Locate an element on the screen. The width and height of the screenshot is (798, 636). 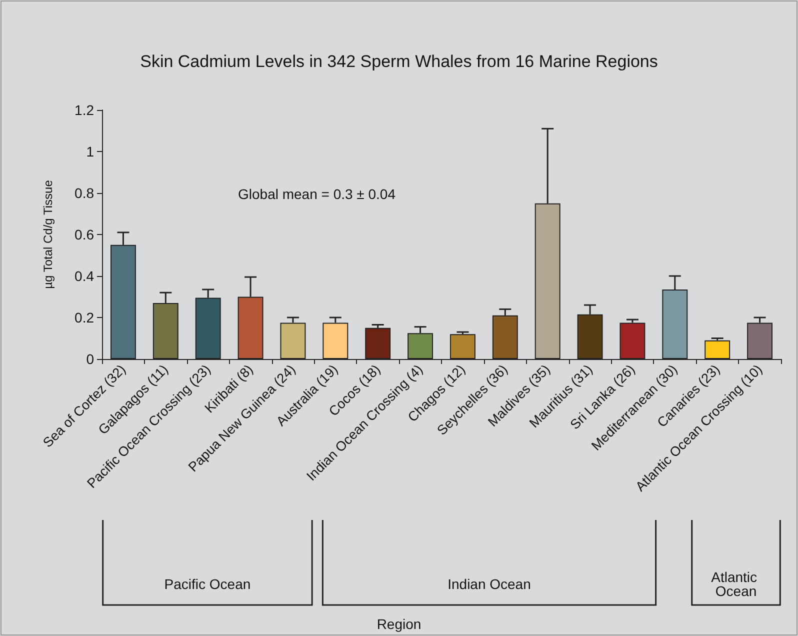
text: Pacific Ocean is located at coordinates (207, 584).